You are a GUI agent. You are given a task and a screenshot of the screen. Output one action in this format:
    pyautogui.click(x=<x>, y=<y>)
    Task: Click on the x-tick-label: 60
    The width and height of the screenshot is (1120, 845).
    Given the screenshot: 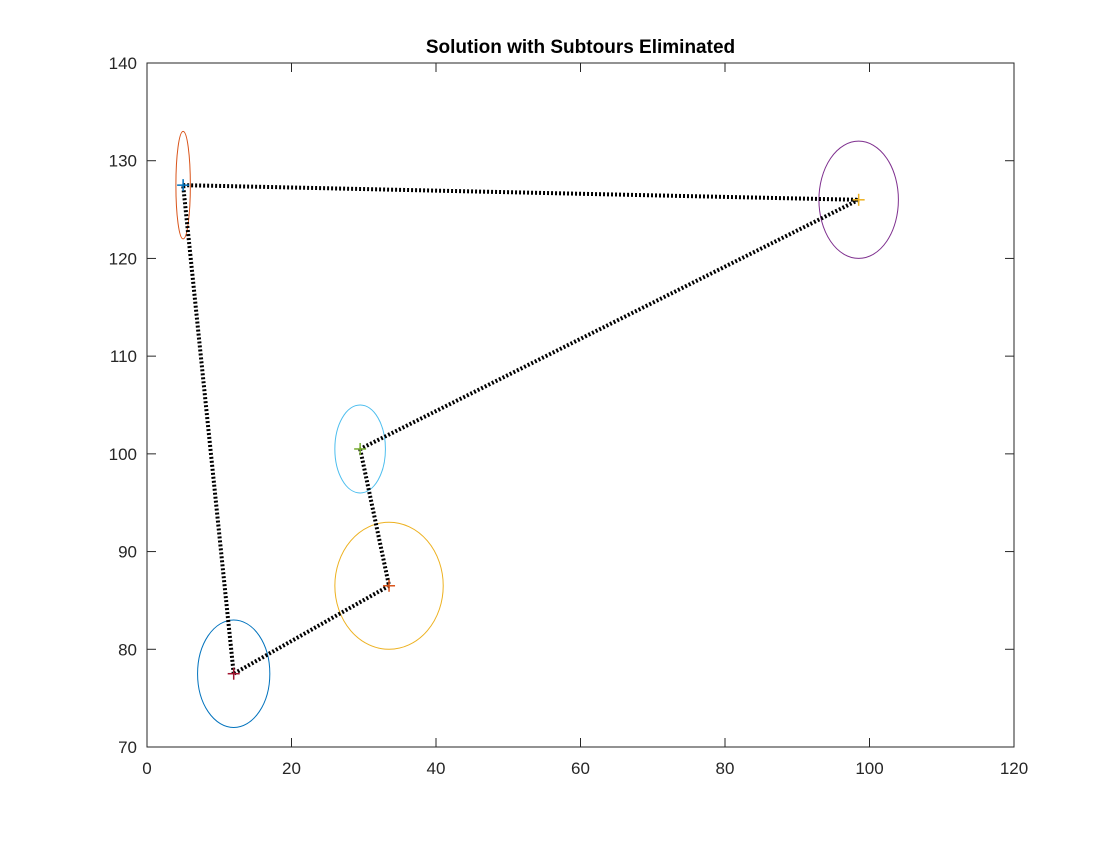 What is the action you would take?
    pyautogui.click(x=580, y=768)
    